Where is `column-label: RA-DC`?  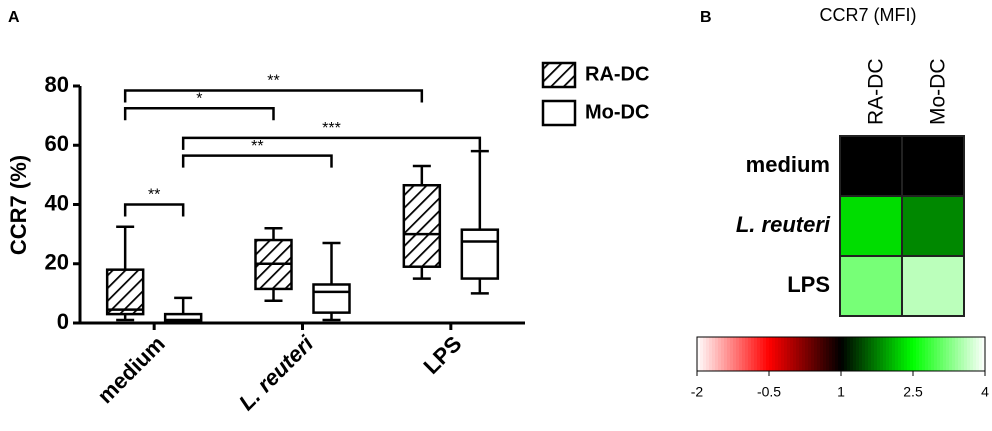
column-label: RA-DC is located at coordinates (876, 92).